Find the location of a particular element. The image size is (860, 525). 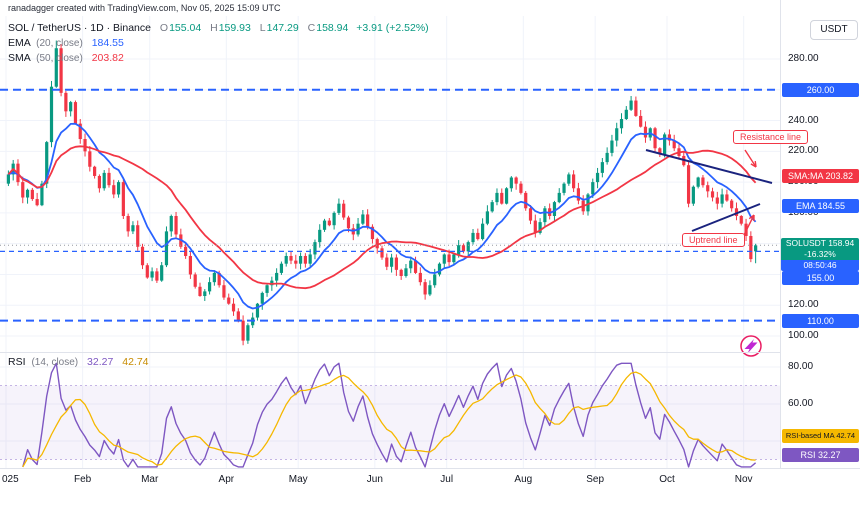

time-axis-label: Nov is located at coordinates (743, 479).